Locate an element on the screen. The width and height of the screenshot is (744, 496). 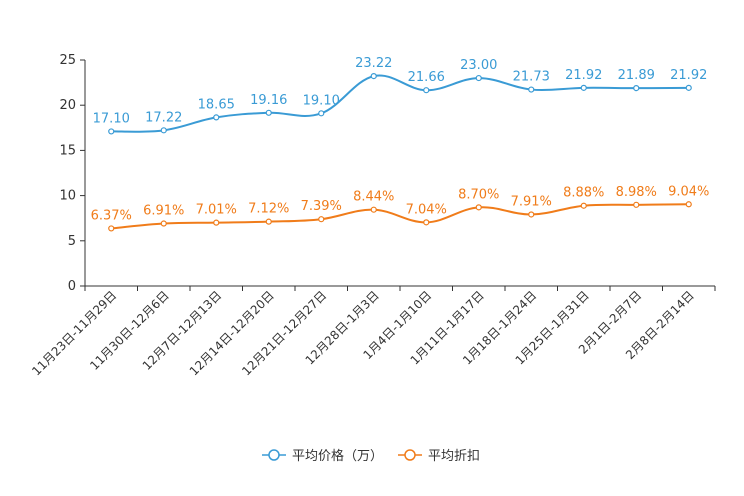
x-tick-label: 11月23日-11月29日 is located at coordinates (74, 333).